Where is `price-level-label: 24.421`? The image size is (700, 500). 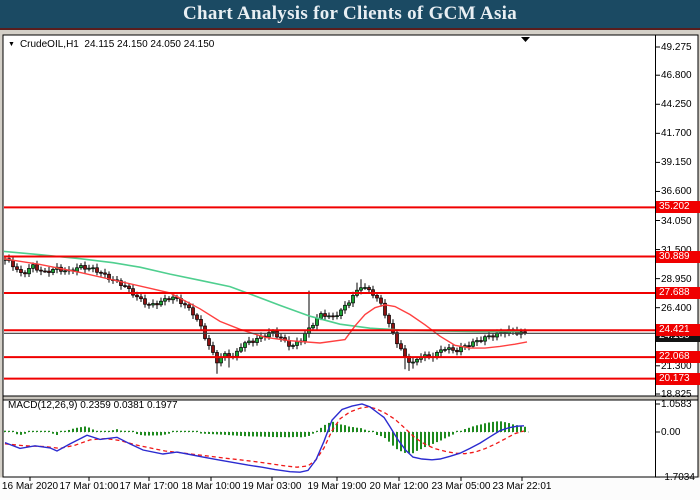
price-level-label: 24.421 is located at coordinates (678, 330).